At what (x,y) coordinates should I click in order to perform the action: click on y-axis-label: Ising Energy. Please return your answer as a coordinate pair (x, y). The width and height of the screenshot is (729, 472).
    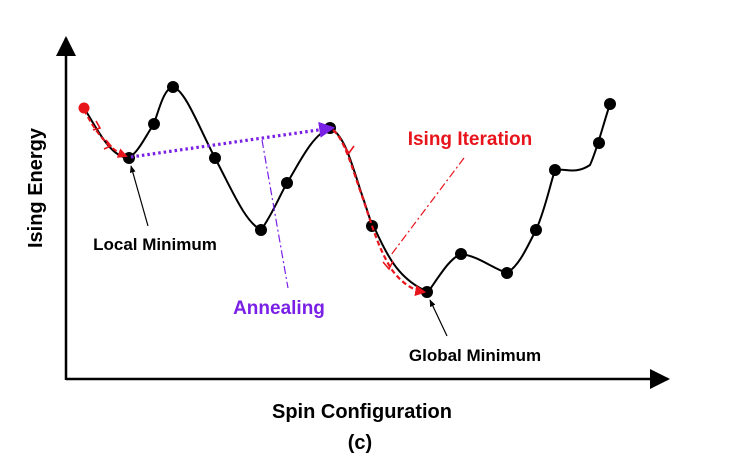
    Looking at the image, I should click on (36, 187).